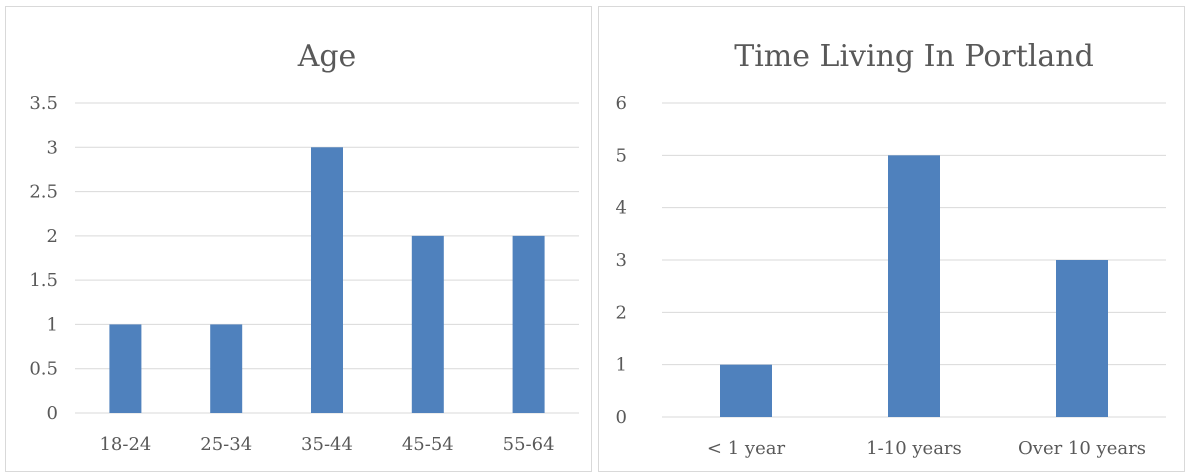 The image size is (1189, 472). Describe the element at coordinates (327, 444) in the screenshot. I see `age-x-tick-label: 35-44` at that location.